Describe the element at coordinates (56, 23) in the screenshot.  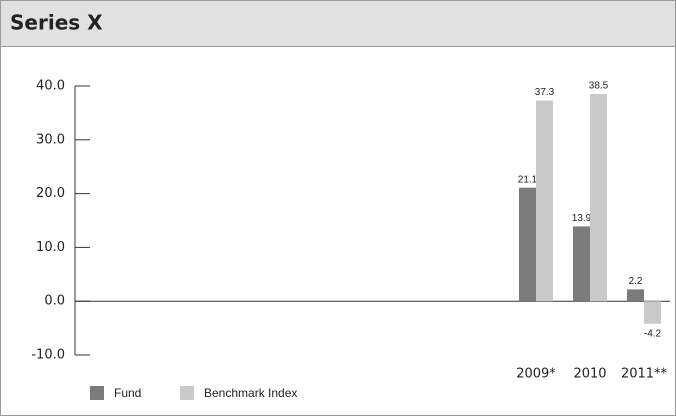
I see `chart-title: Series X` at that location.